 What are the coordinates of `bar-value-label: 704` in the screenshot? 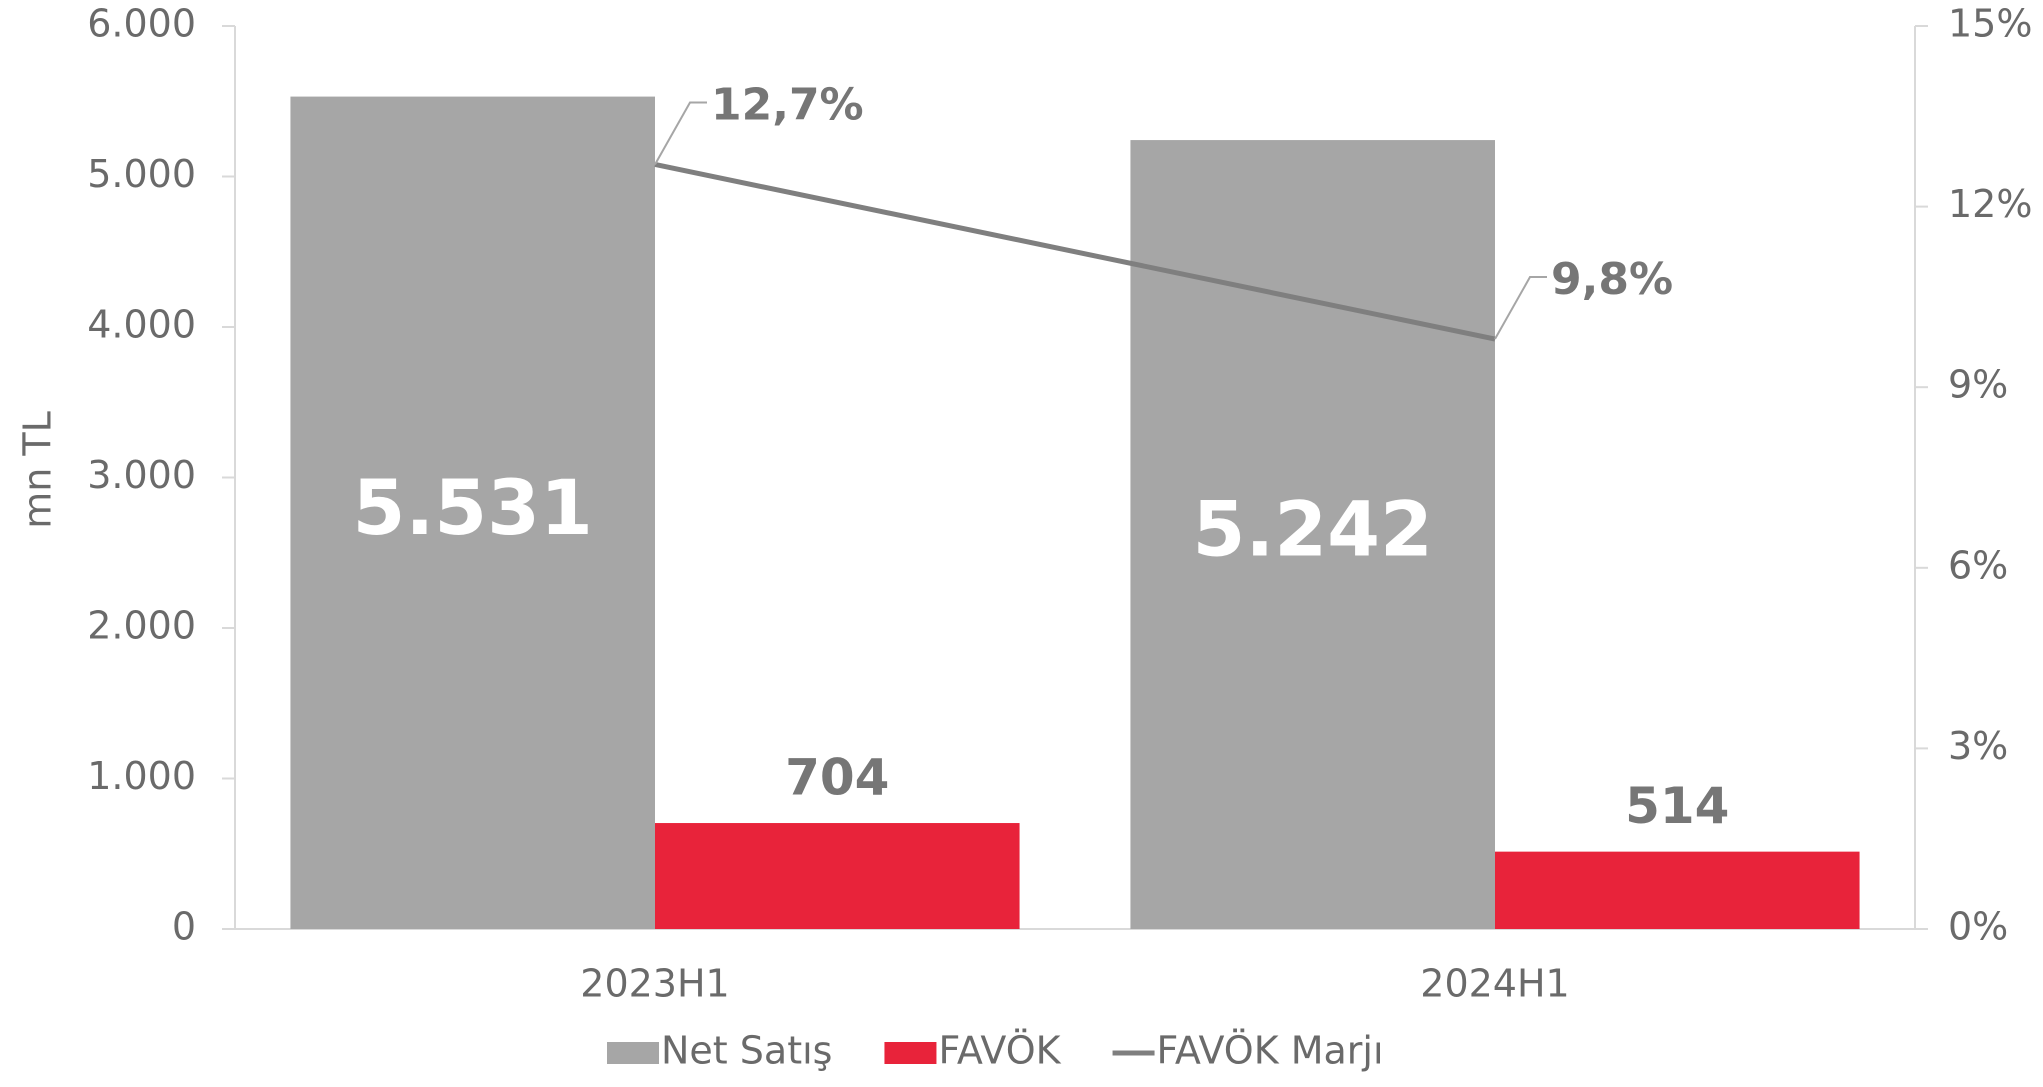 It's located at (837, 778).